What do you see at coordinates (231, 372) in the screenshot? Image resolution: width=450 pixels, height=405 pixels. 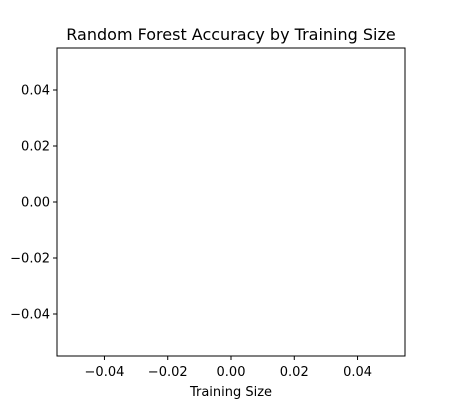 I see `x-tick-label: 0.00` at bounding box center [231, 372].